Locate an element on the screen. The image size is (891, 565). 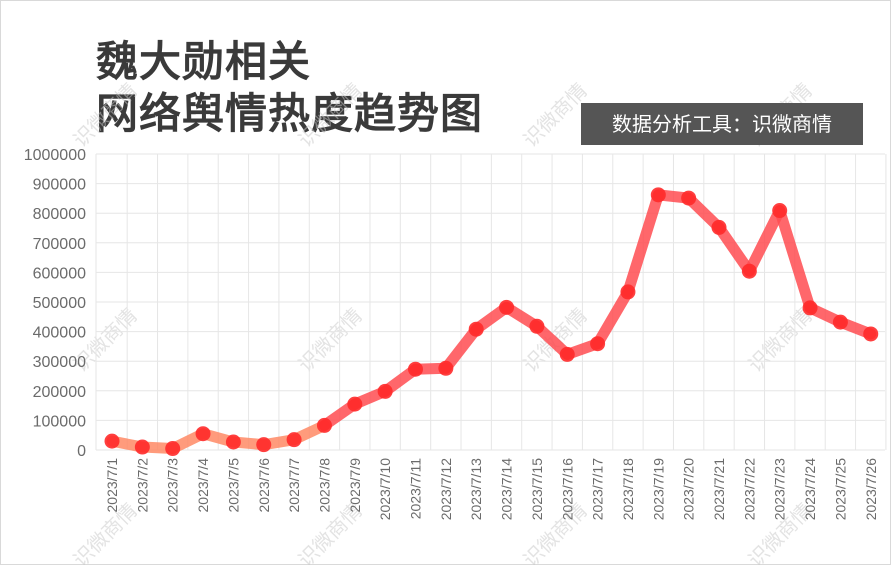
x-tick-label: 2023/7/25 is located at coordinates (840, 489).